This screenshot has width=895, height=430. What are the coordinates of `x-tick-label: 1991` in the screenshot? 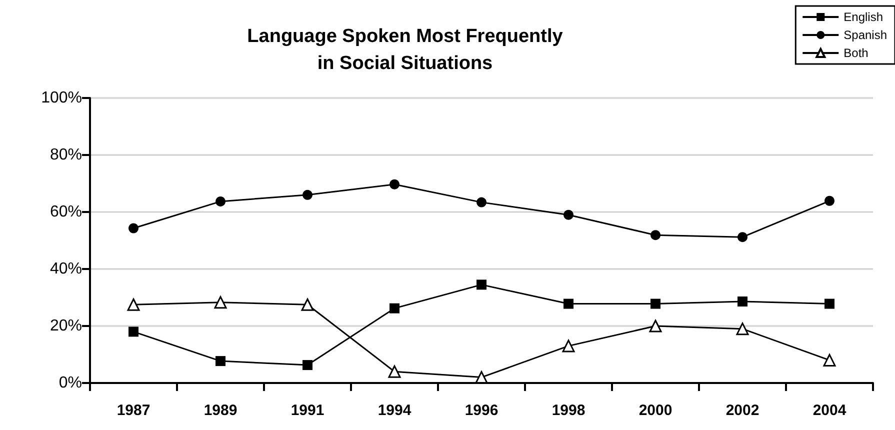 It's located at (307, 410).